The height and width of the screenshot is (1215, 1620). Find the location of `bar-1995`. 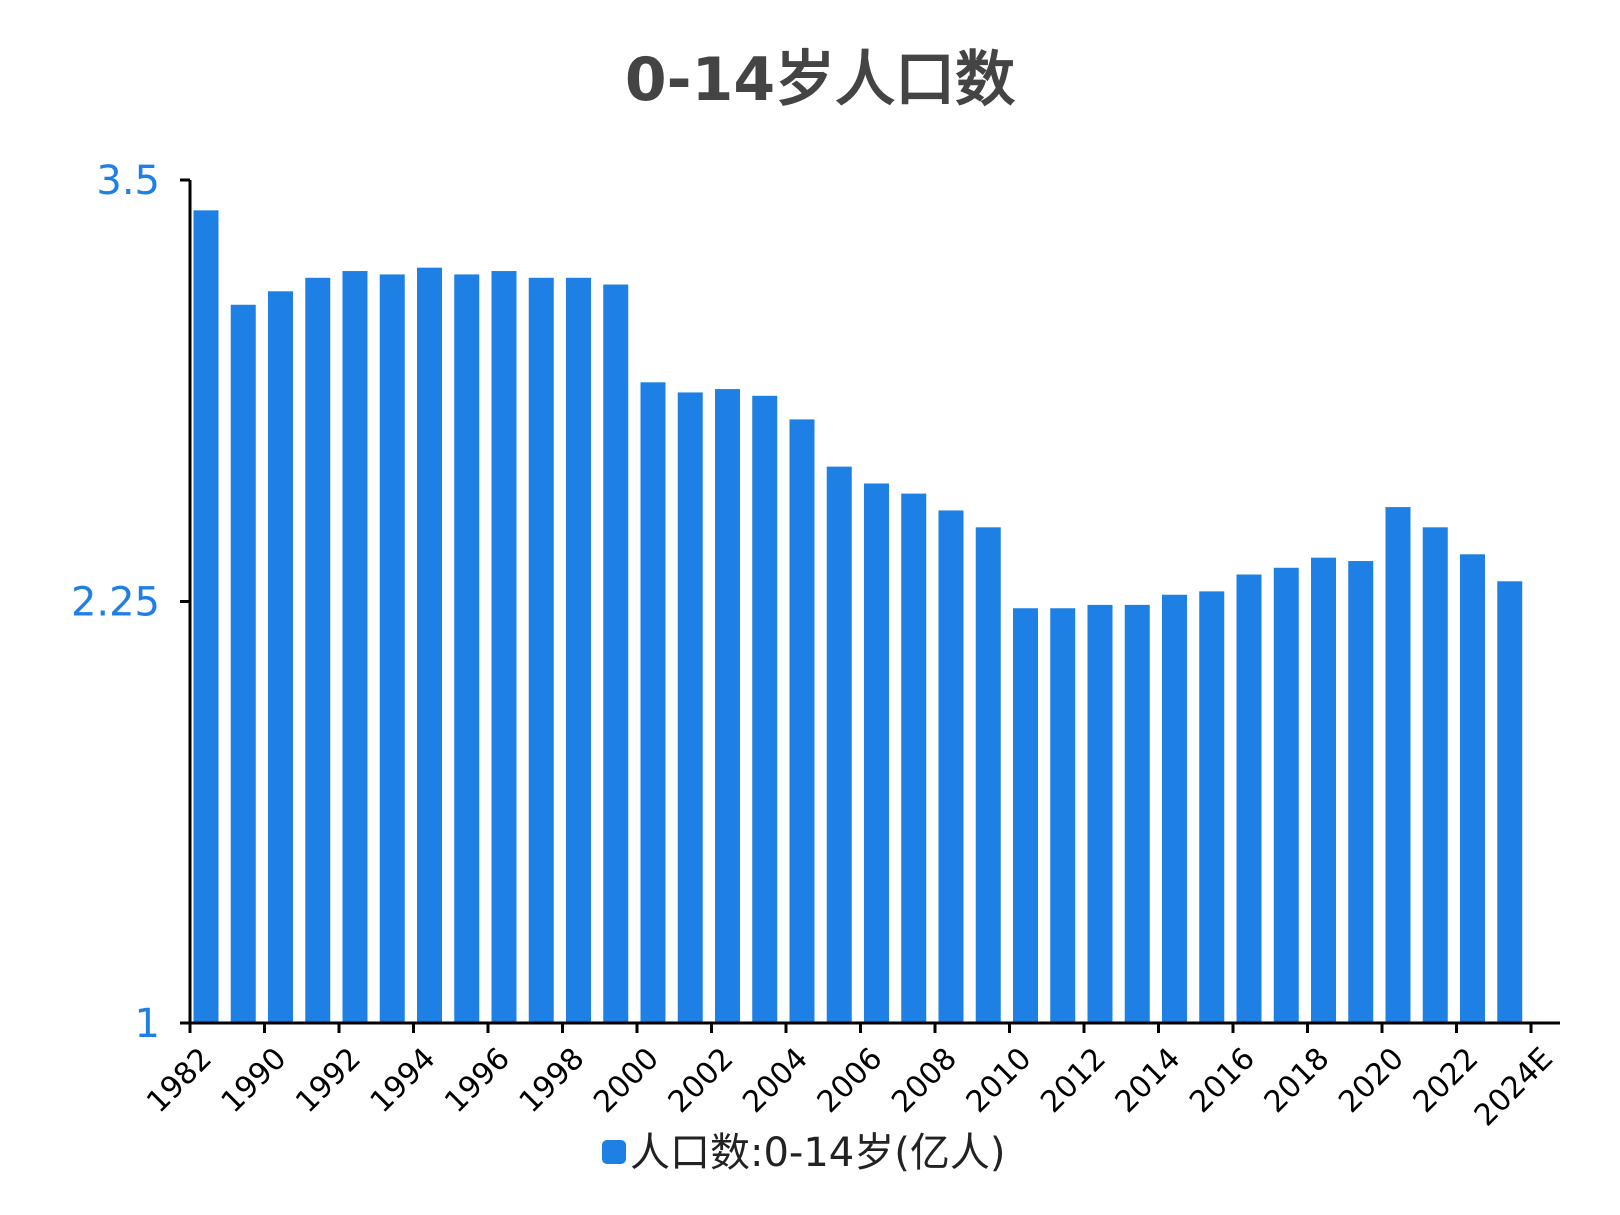

bar-1995 is located at coordinates (429, 645).